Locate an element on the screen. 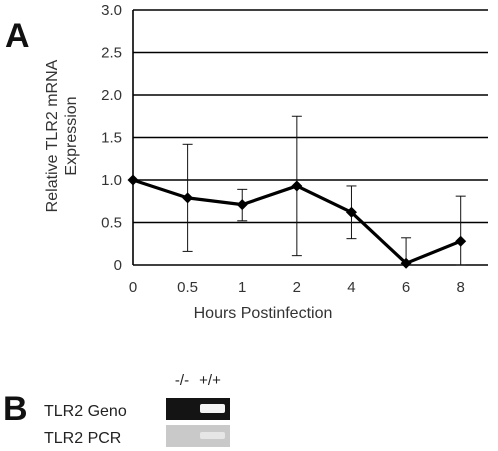 Image resolution: width=498 pixels, height=451 pixels. y-tick-label: 1.5 is located at coordinates (111, 138).